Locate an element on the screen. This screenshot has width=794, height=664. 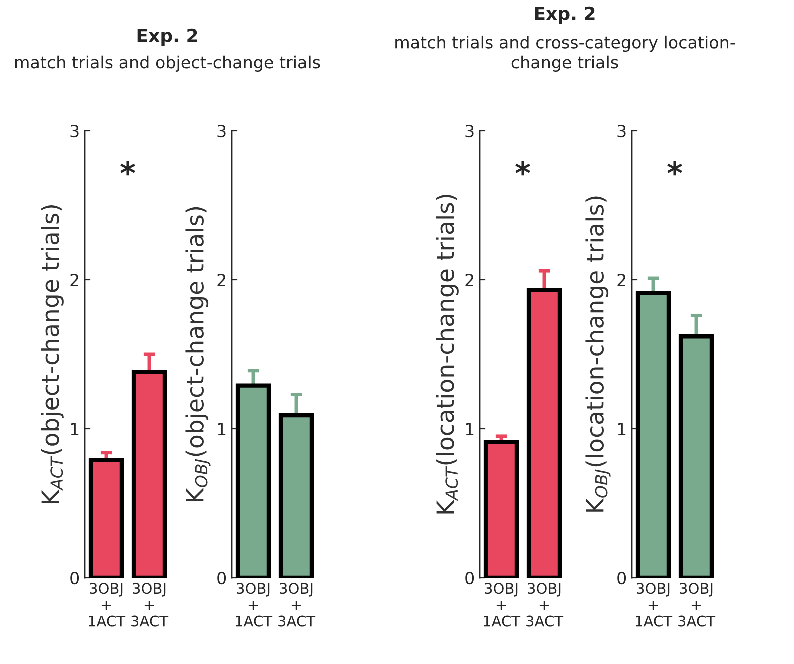
y-axis-title: K$_{OBJ}$(object-change trials) is located at coordinates (198, 354).